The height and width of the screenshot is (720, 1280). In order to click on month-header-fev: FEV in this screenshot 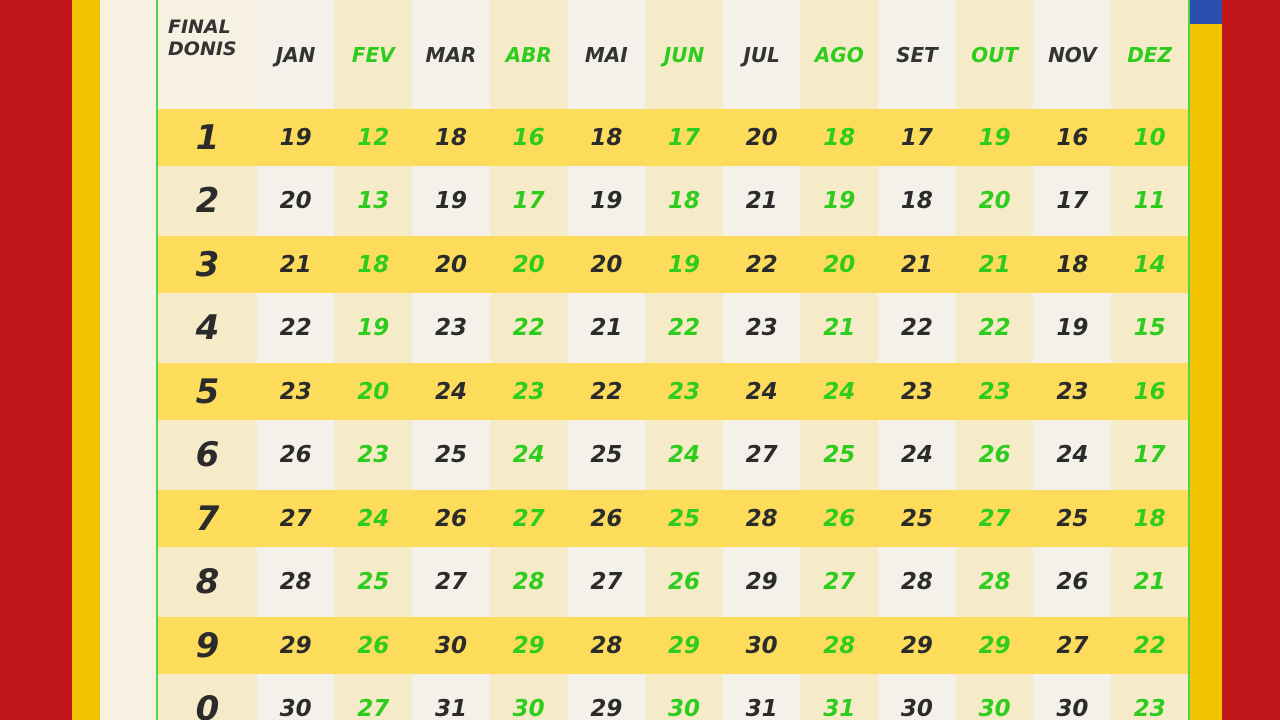, I will do `click(373, 54)`.